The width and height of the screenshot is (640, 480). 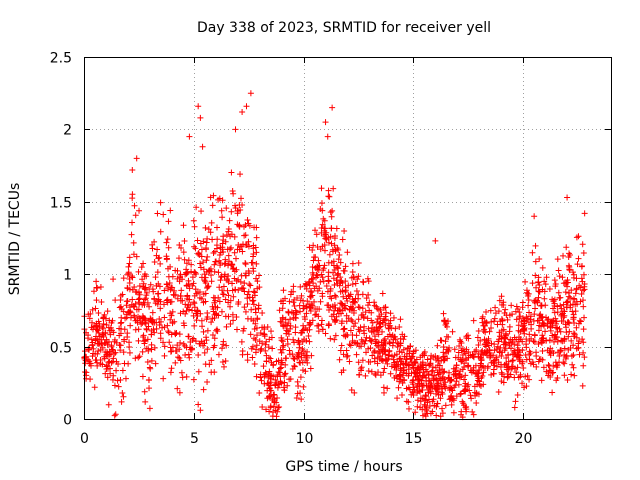 What do you see at coordinates (278, 371) in the screenshot?
I see `data-point-2026` at bounding box center [278, 371].